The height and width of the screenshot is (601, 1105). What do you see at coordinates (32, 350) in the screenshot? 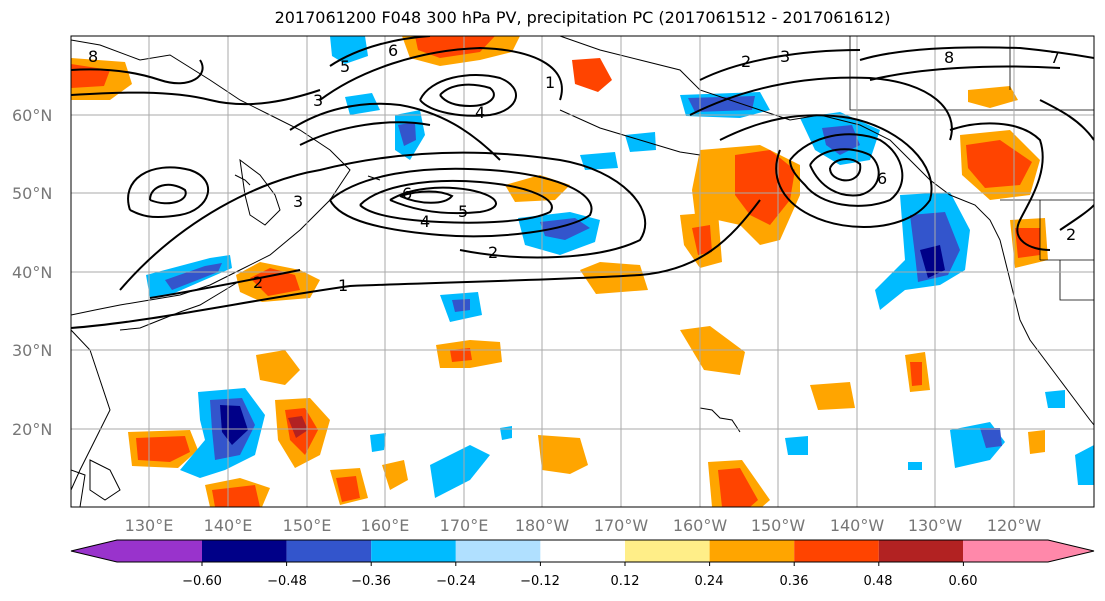
I see `lat-label: 30°N` at bounding box center [32, 350].